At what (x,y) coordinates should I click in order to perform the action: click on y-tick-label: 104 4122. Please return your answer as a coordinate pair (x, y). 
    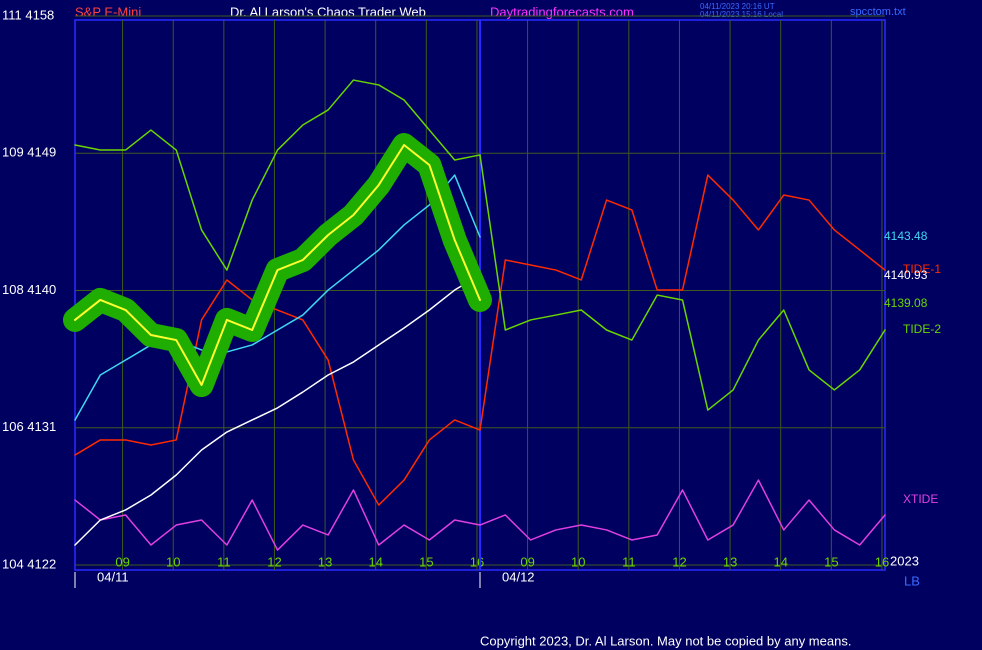
    Looking at the image, I should click on (29, 563).